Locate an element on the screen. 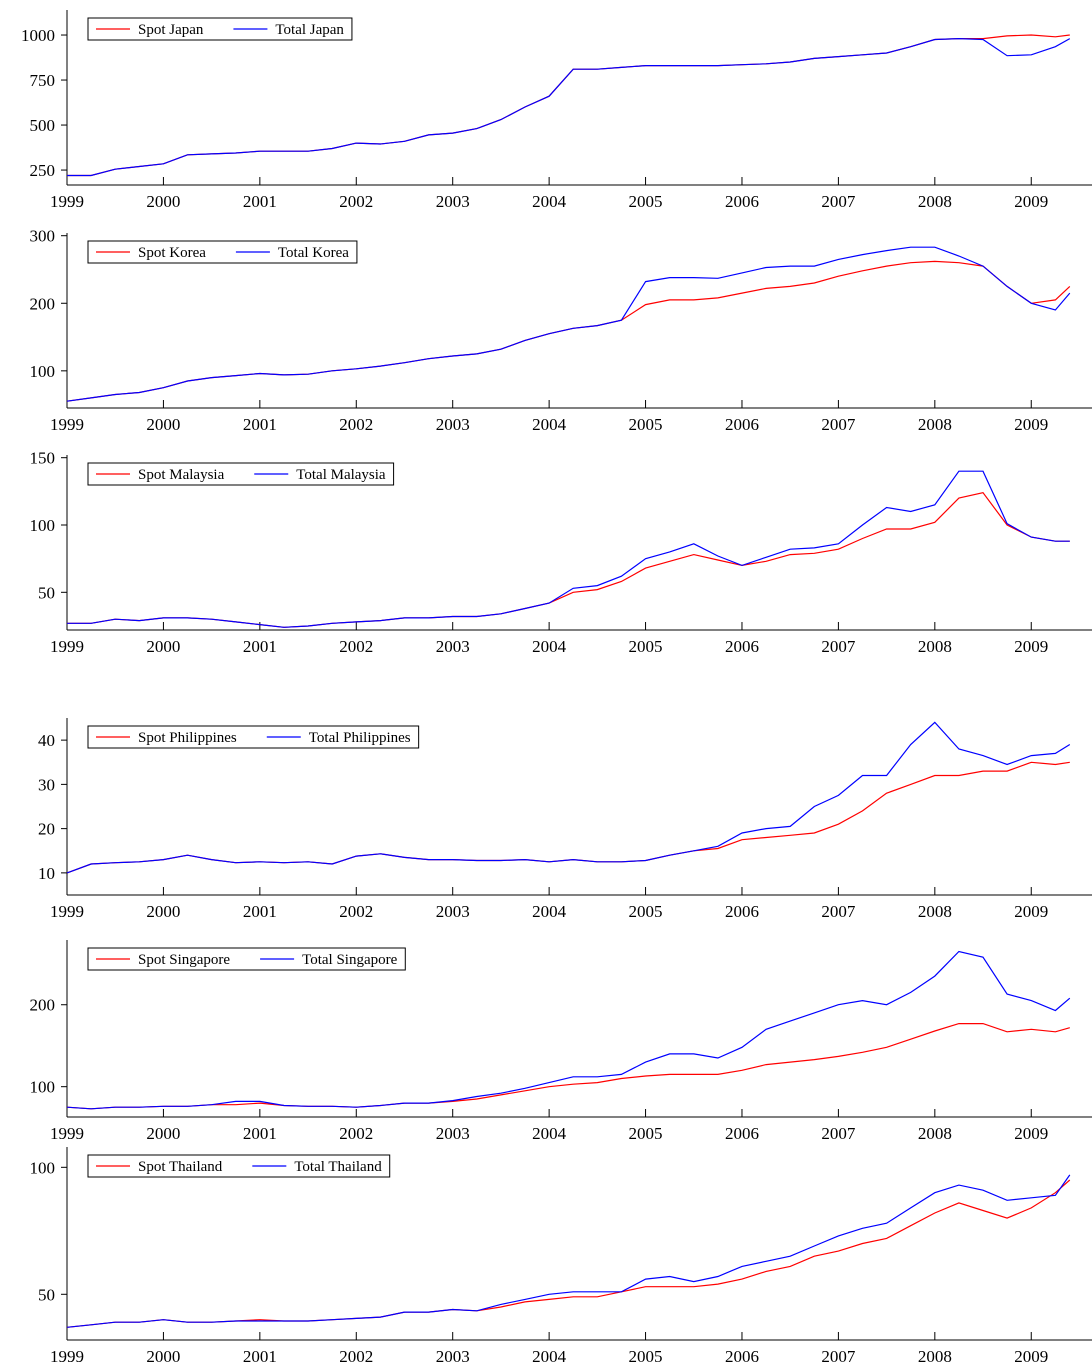 The height and width of the screenshot is (1366, 1092). legend-label: Spot Philippines is located at coordinates (187, 738).